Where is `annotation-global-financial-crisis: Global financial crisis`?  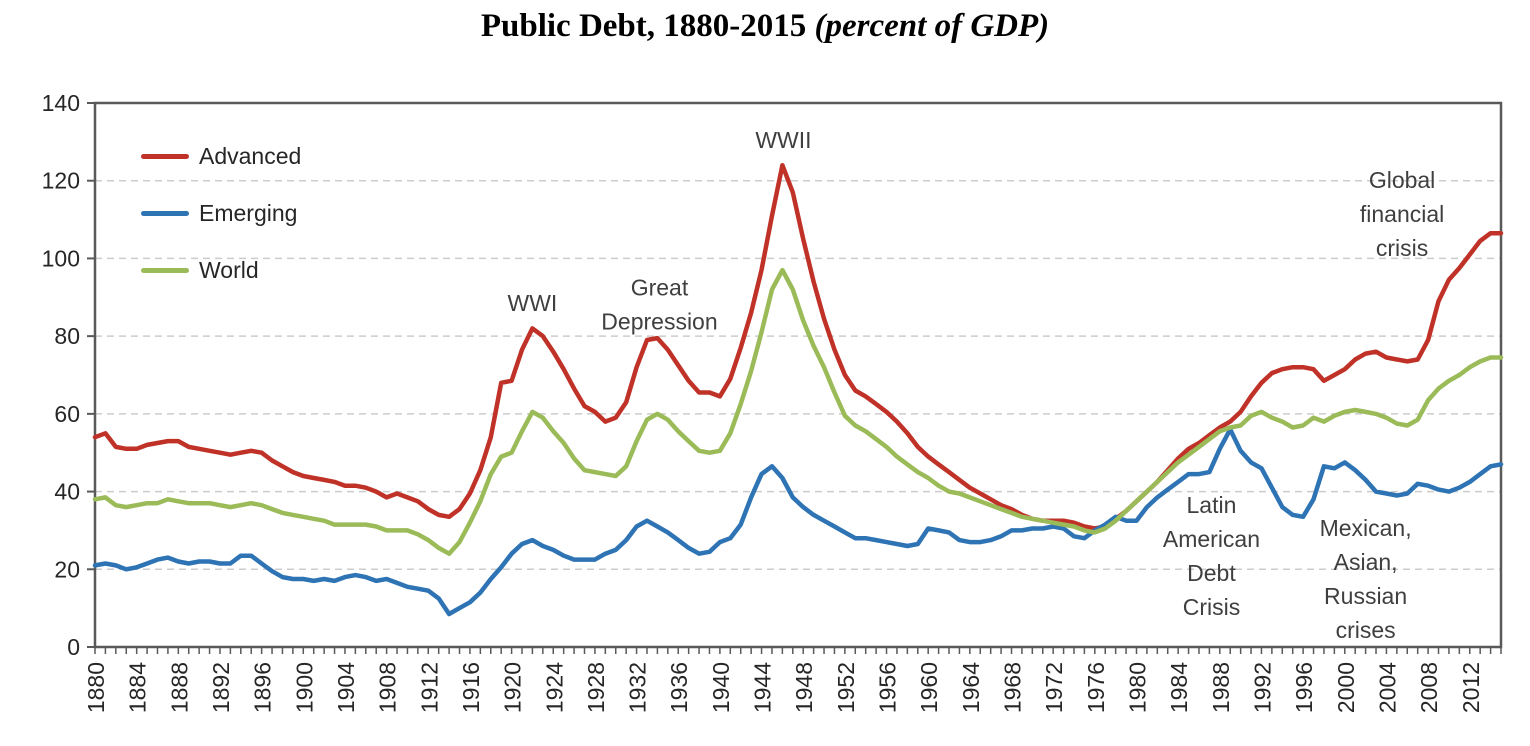 annotation-global-financial-crisis: Global financial crisis is located at coordinates (1402, 214).